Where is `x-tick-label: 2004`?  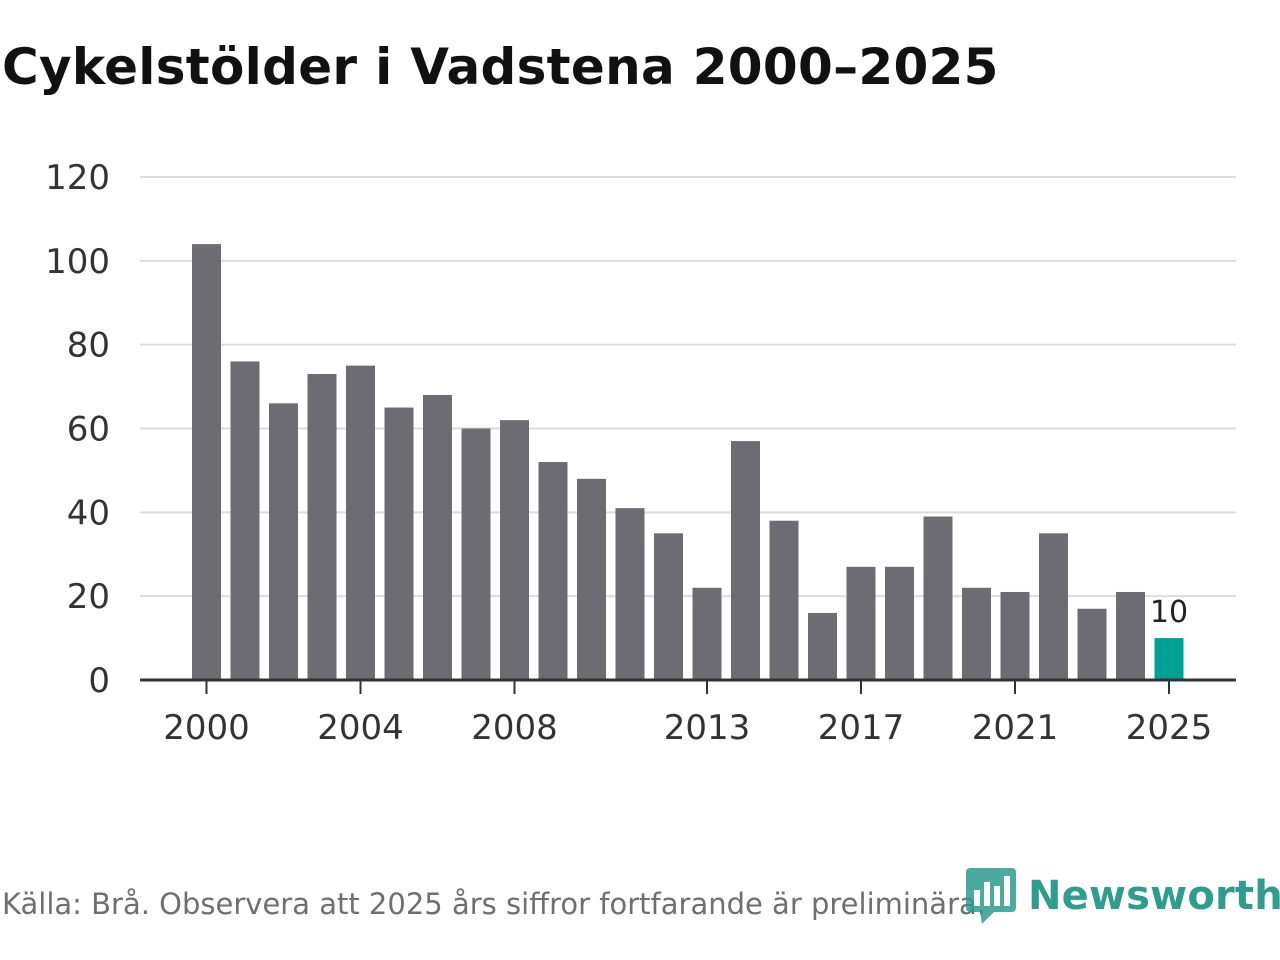
x-tick-label: 2004 is located at coordinates (360, 728).